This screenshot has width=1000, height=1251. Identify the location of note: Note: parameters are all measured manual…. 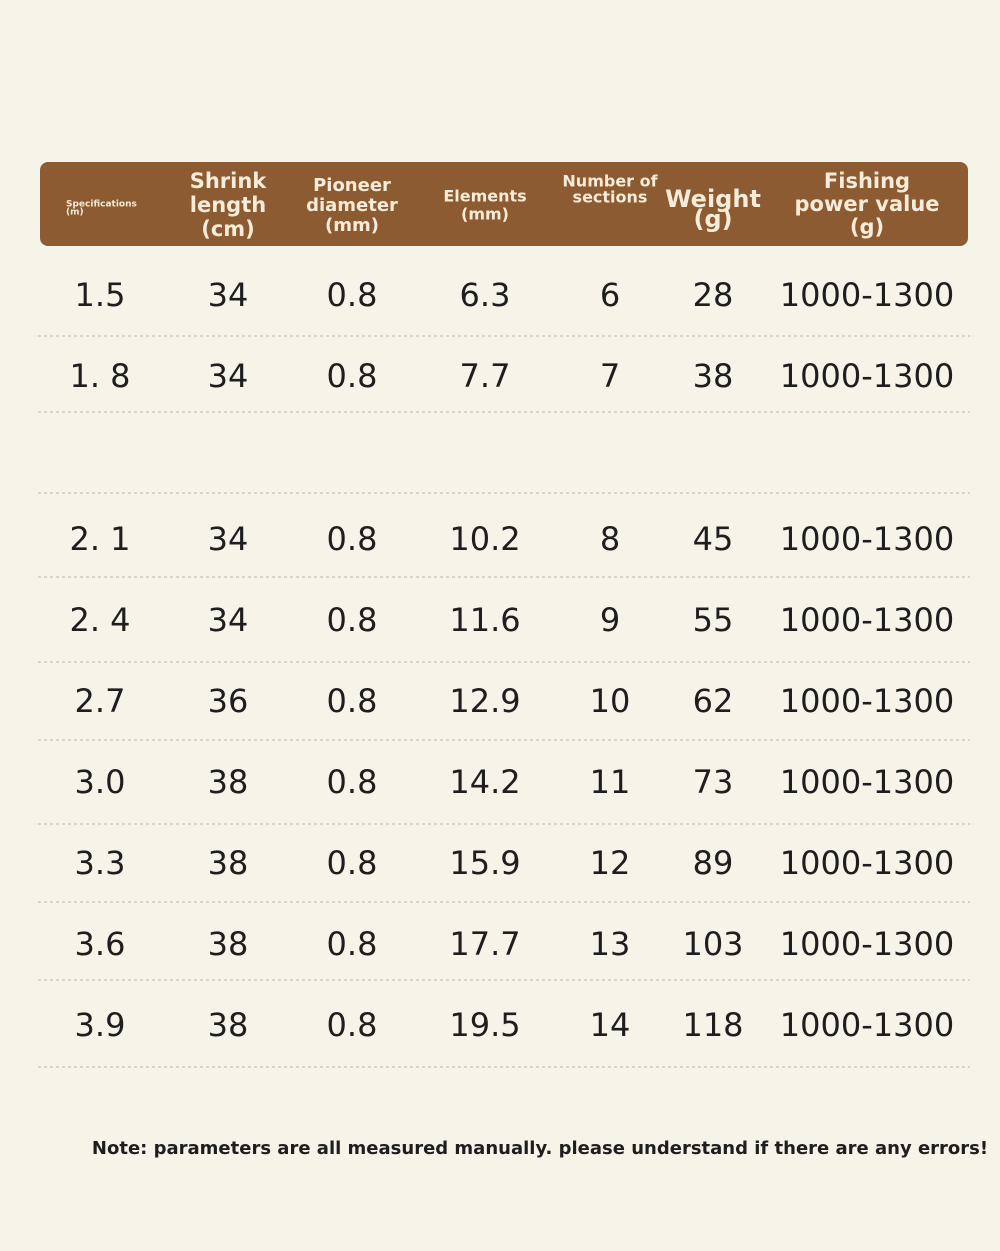
(540, 1148).